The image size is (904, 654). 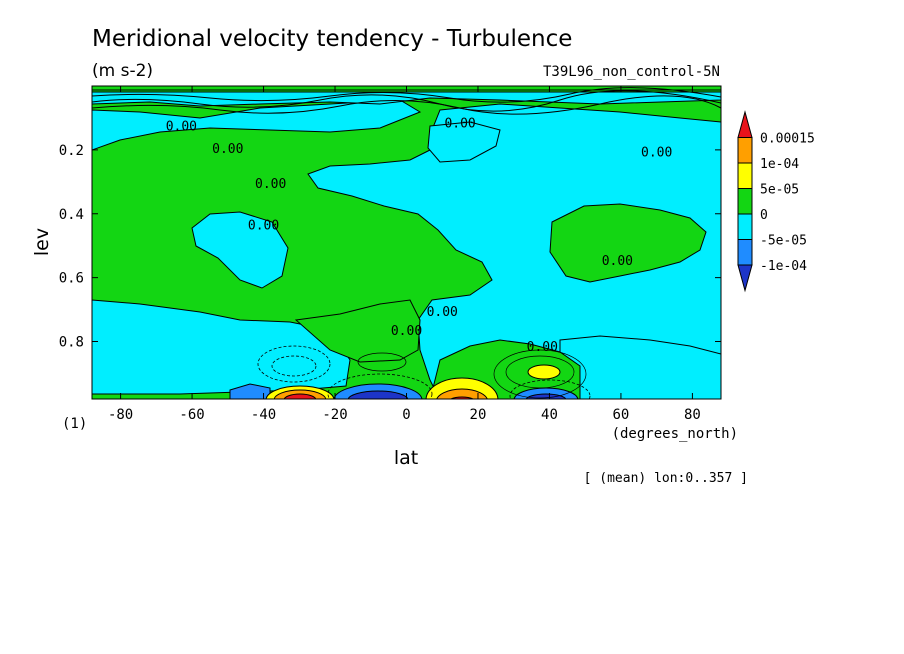 I want to click on colorbar: 0.00015 1e-04 5e-05 0 -5e-05 -1e-04, so click(x=776, y=201).